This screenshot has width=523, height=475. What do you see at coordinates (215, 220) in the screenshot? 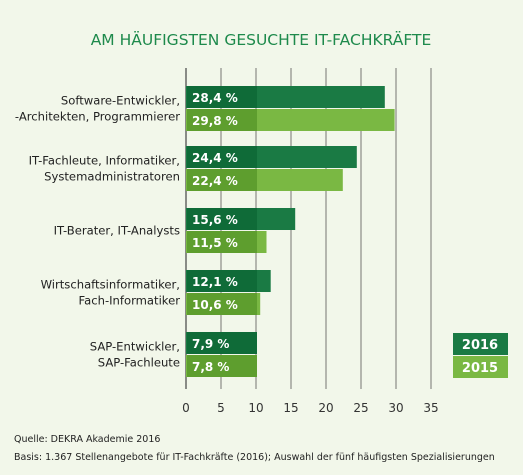
I see `data-label: 15,6 %` at bounding box center [215, 220].